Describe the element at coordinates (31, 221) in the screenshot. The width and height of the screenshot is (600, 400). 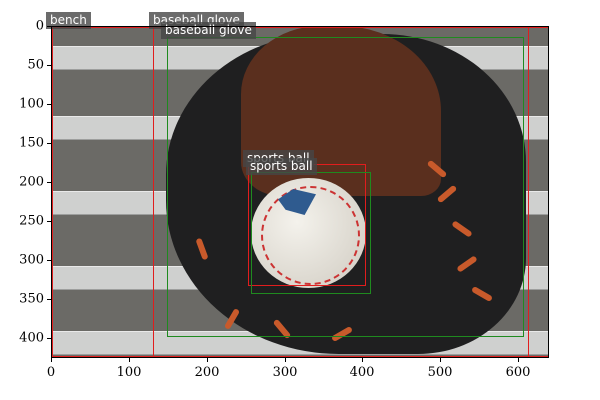
I see `y-tick-label: 250` at that location.